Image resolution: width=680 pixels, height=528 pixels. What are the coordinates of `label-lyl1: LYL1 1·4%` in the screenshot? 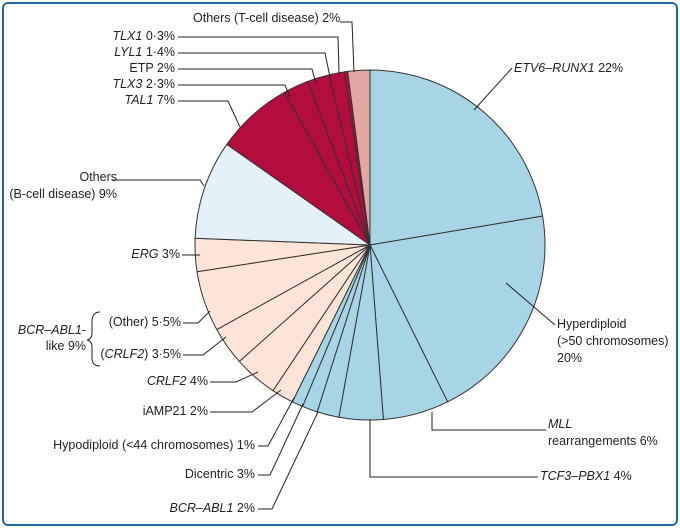 It's located at (144, 52).